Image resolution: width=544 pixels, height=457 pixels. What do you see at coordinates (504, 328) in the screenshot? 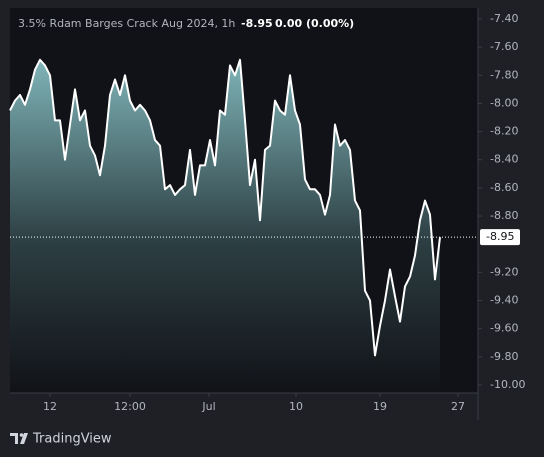
I see `y-tick-label: -9.60` at bounding box center [504, 328].